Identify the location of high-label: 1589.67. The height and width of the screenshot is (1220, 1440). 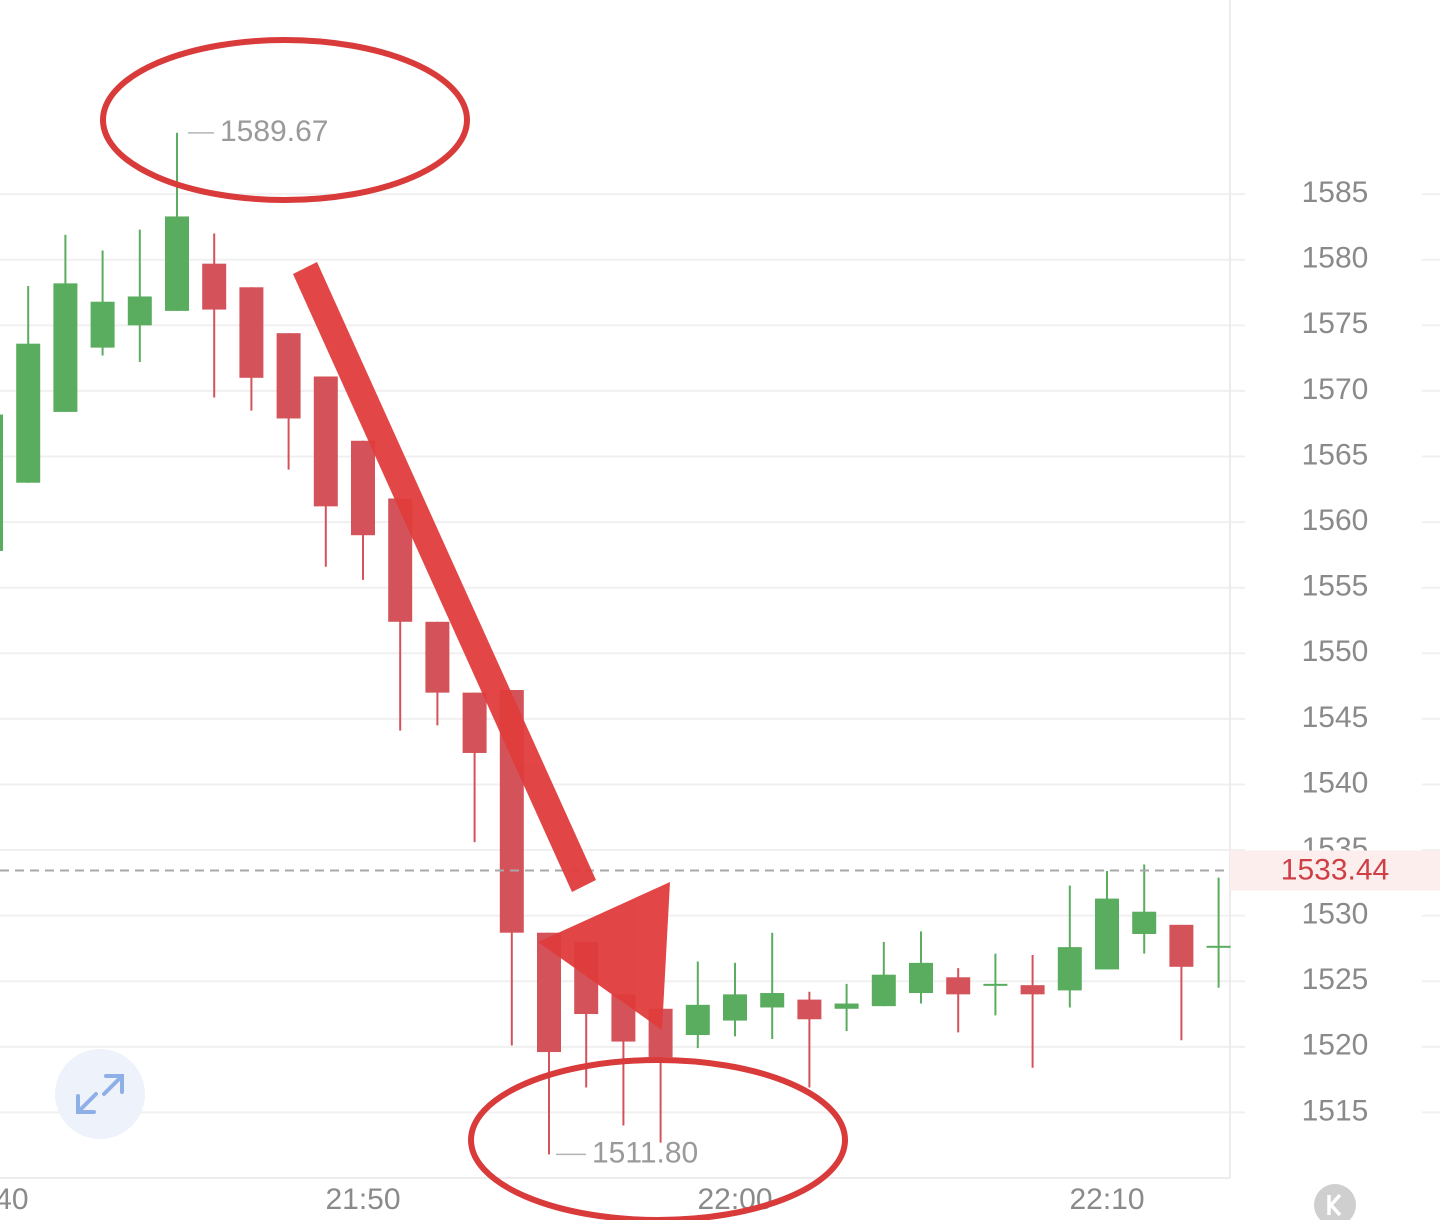
(274, 131).